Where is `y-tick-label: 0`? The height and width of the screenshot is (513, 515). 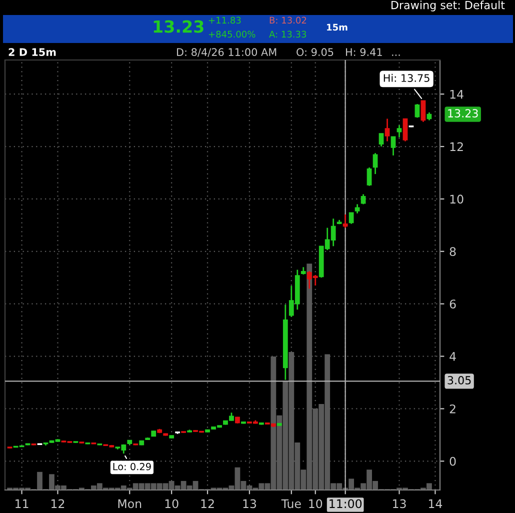
y-tick-label: 0 is located at coordinates (453, 461).